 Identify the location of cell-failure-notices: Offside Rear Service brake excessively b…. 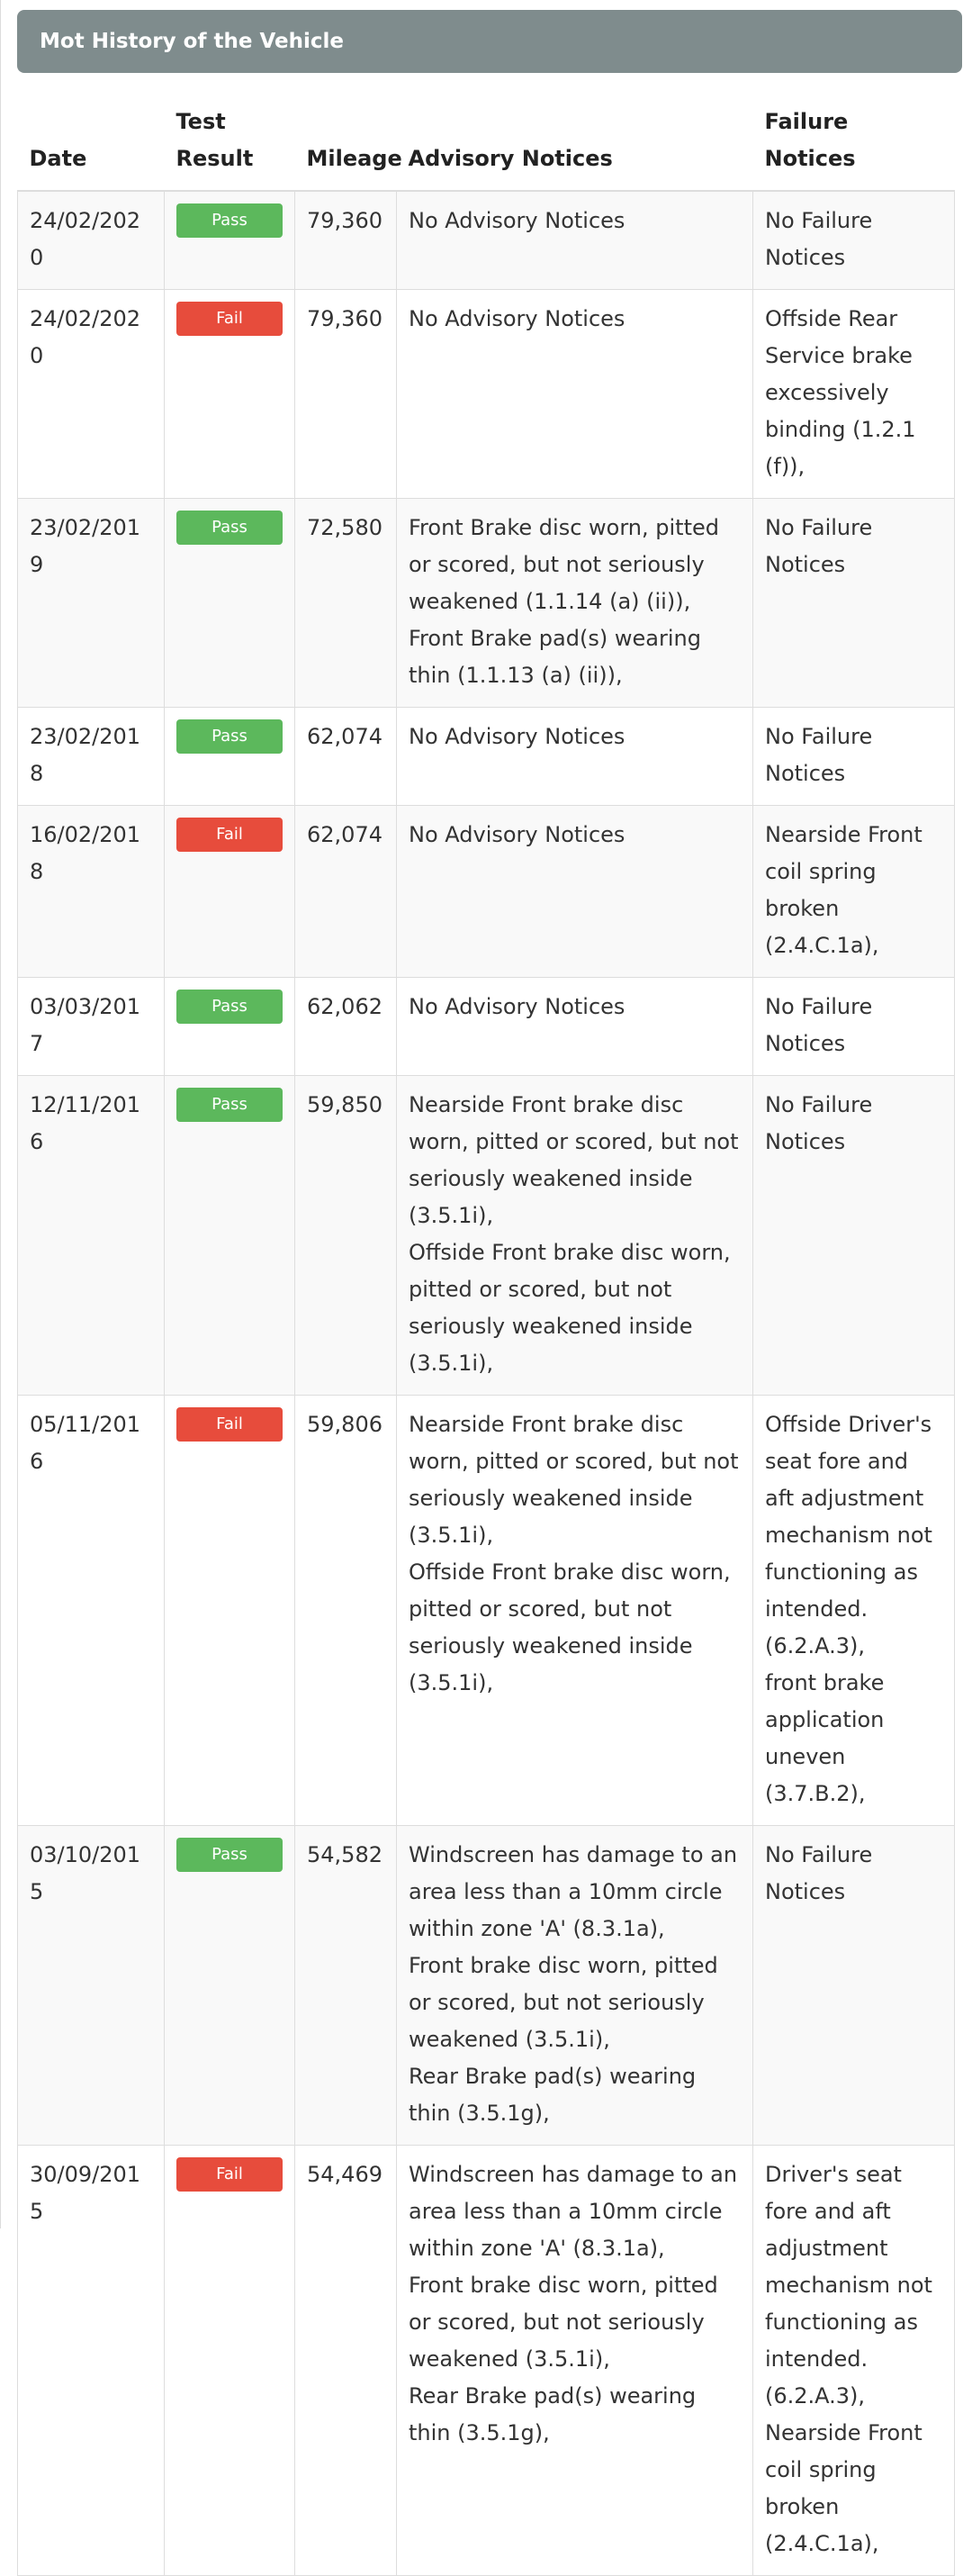
(853, 394).